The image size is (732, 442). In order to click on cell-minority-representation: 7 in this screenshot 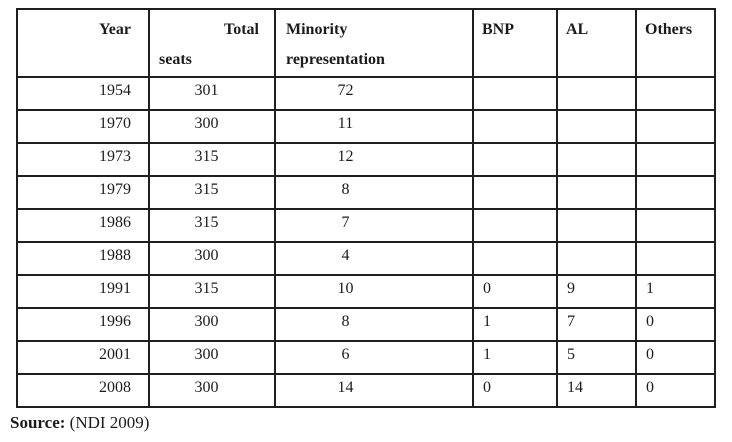, I will do `click(374, 225)`.